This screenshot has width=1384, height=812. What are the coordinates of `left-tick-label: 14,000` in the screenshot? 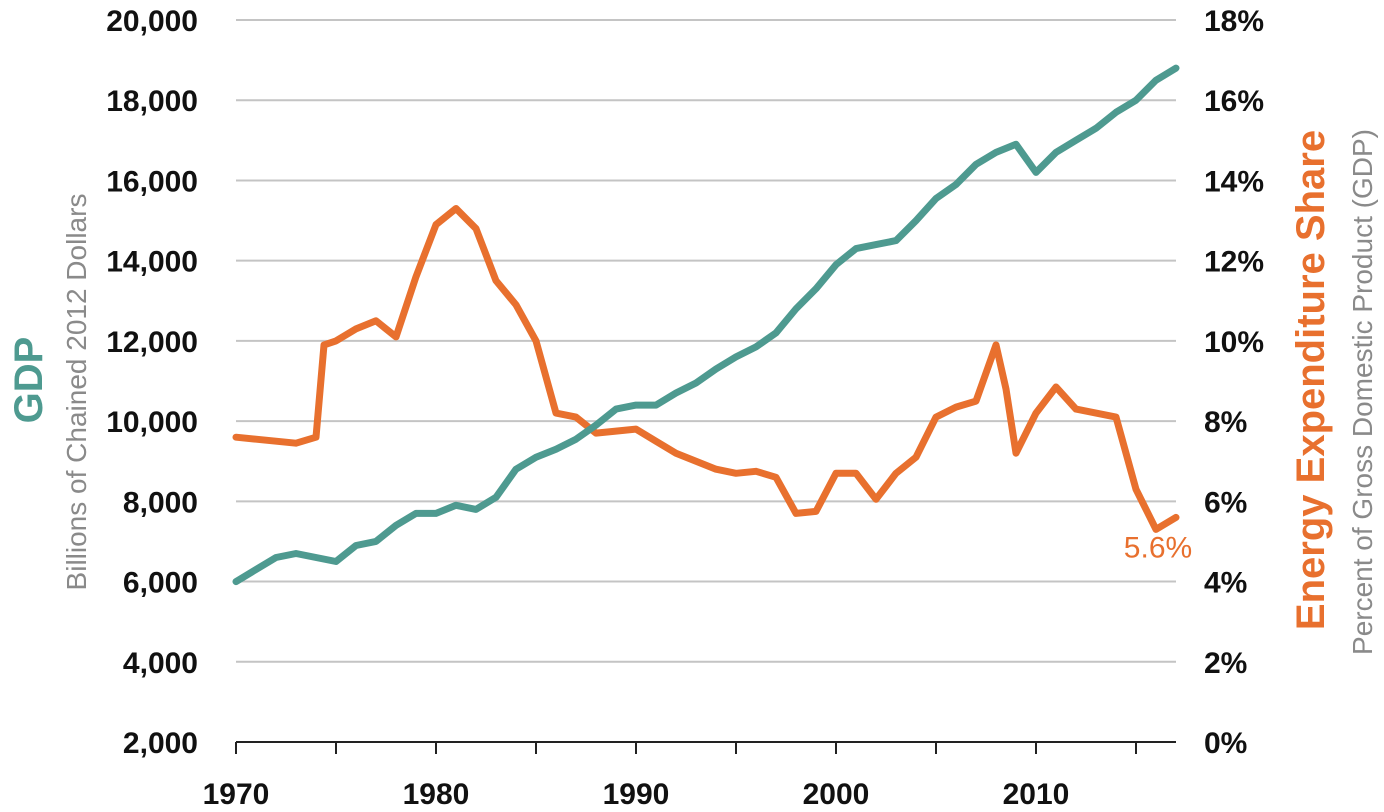 It's located at (152, 262).